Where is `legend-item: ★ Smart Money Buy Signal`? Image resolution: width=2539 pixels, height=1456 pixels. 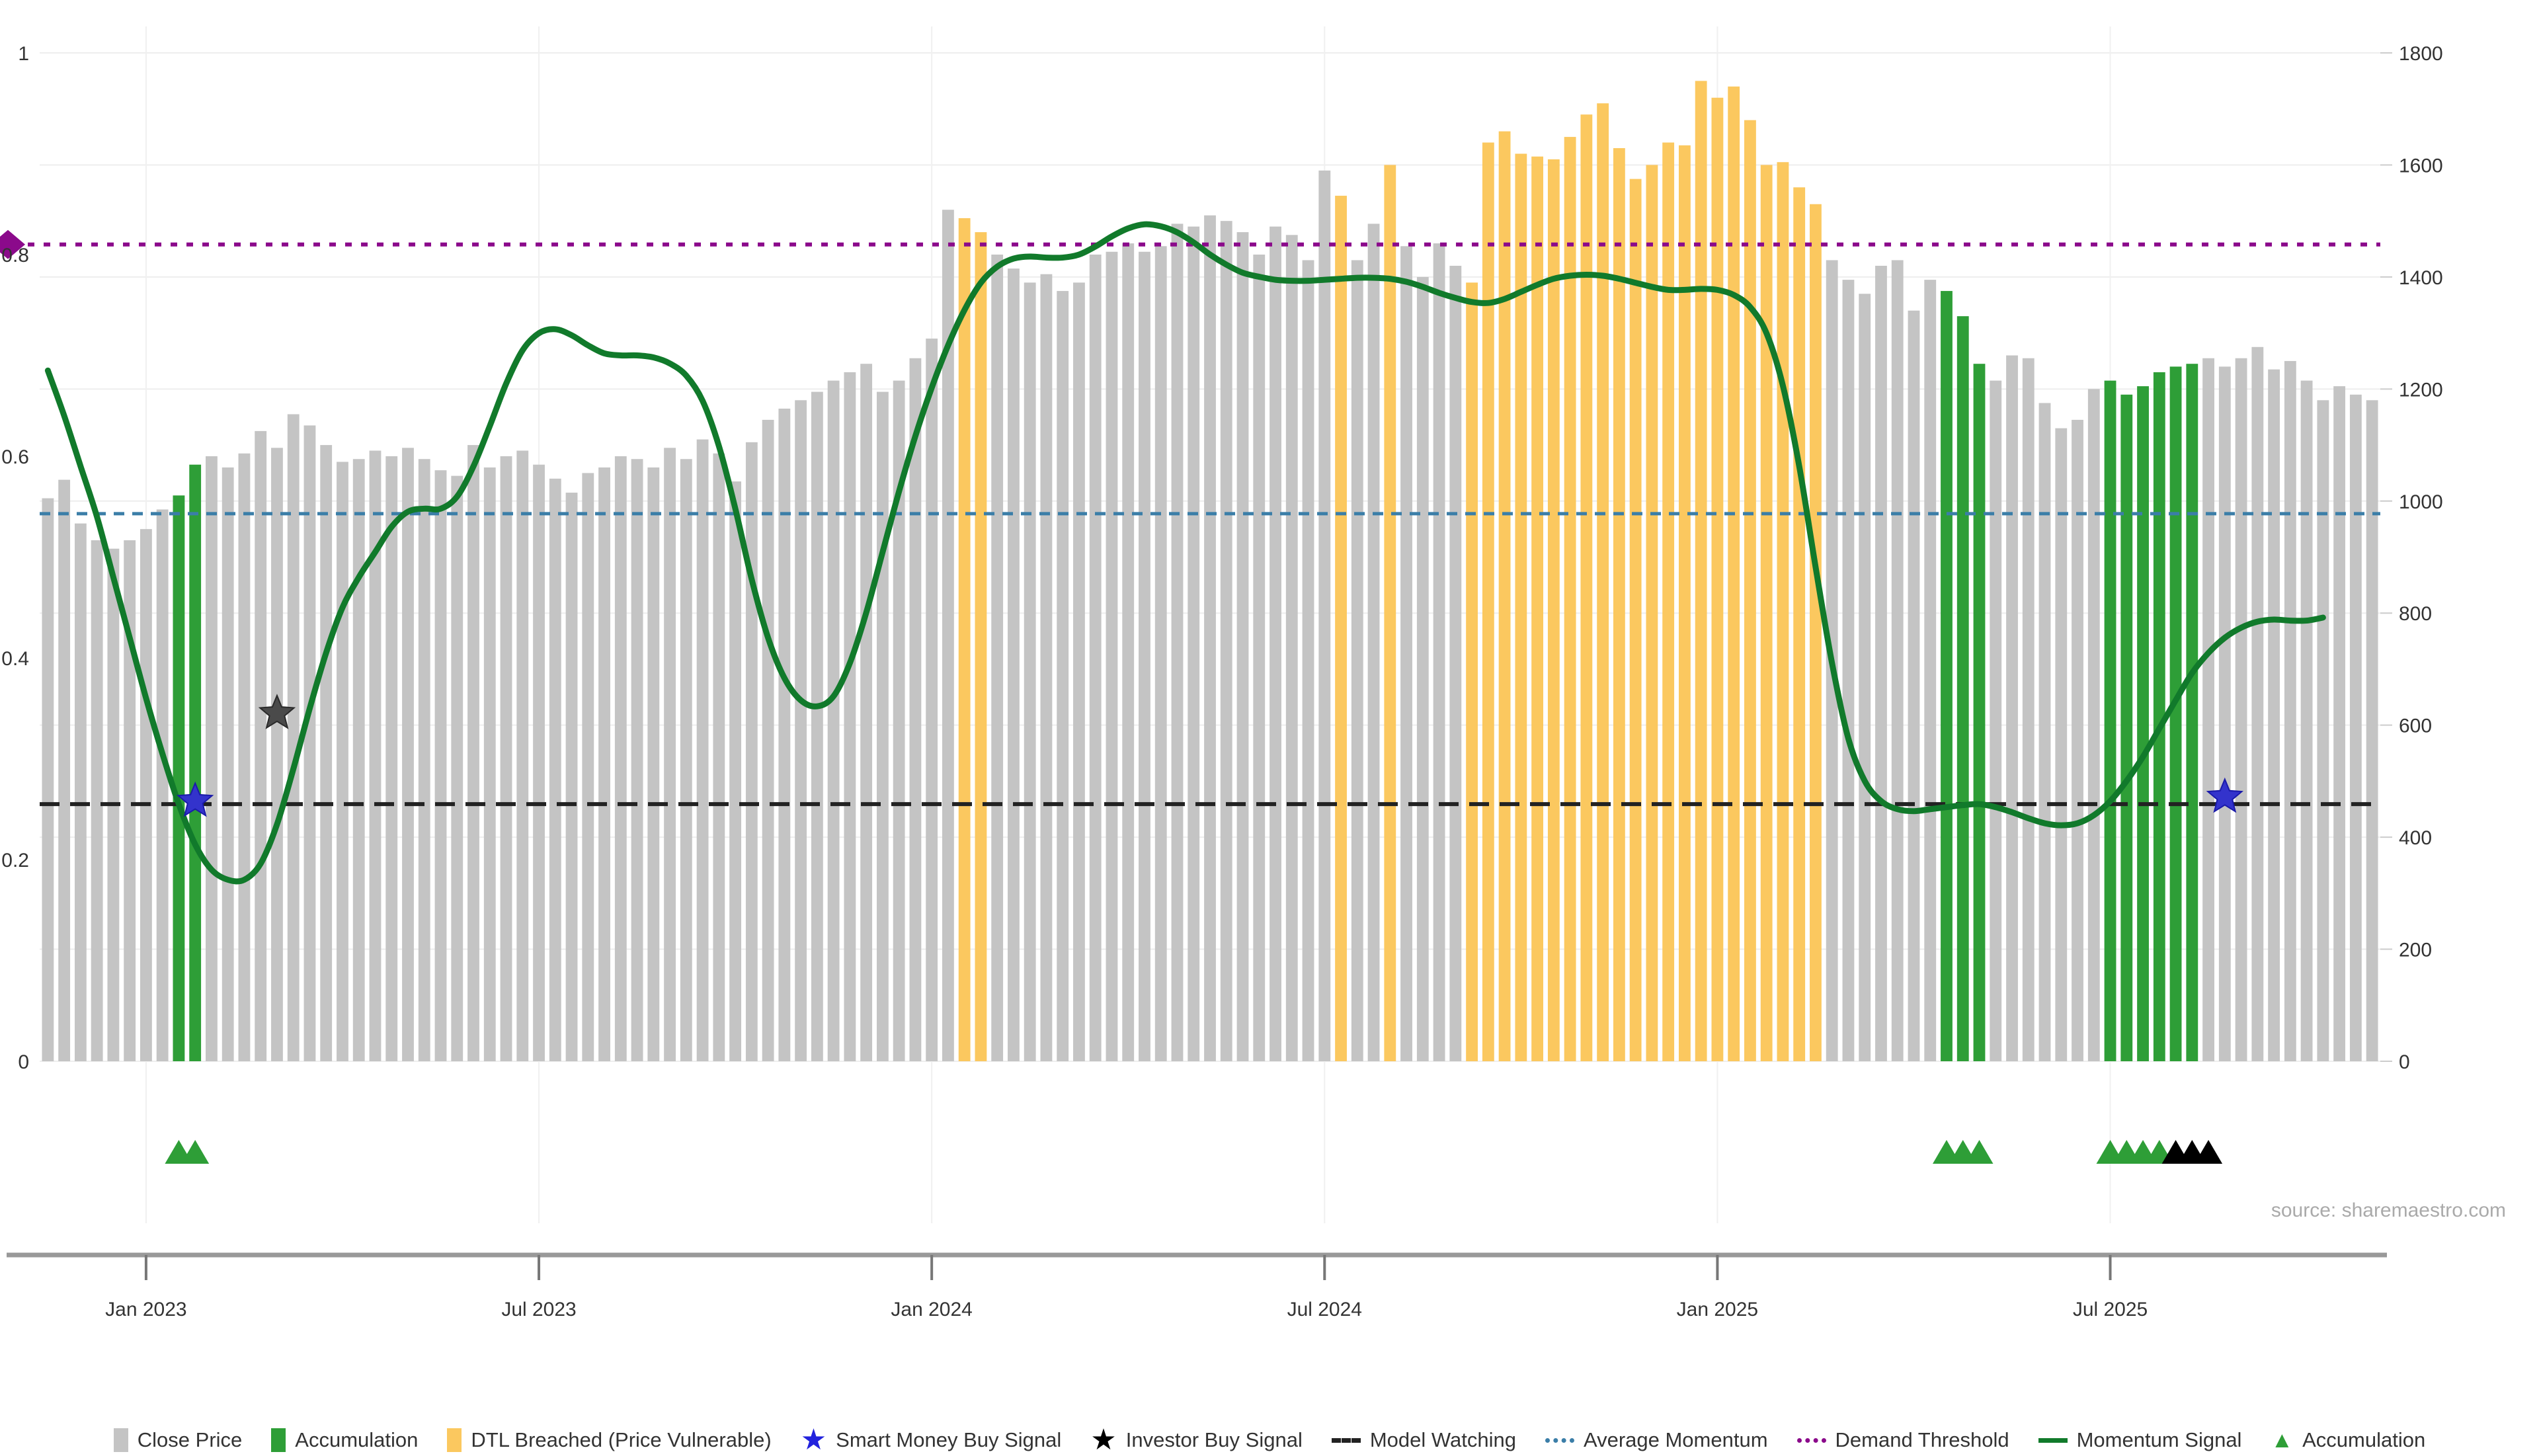
legend-item: ★ Smart Money Buy Signal is located at coordinates (932, 1440).